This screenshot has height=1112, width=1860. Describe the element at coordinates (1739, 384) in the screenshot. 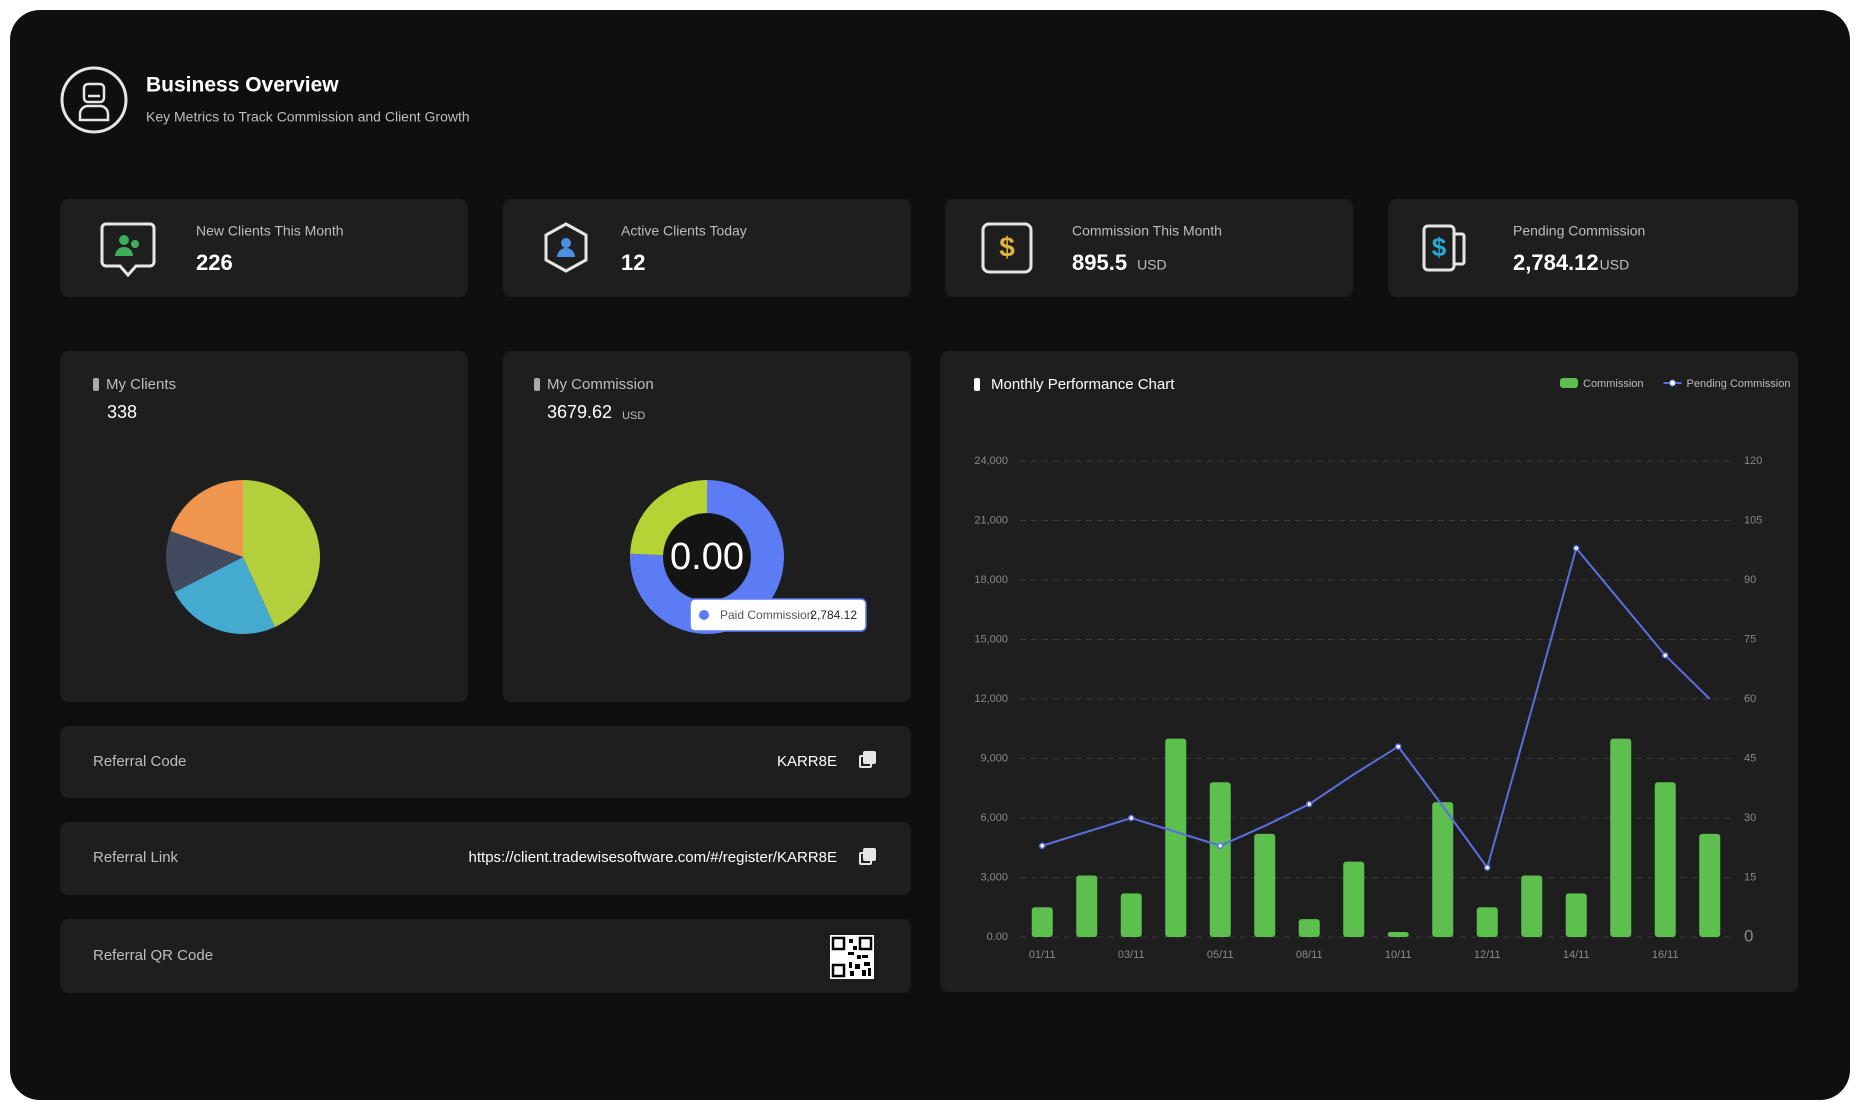

I see `legend-label: Pending Commission` at that location.